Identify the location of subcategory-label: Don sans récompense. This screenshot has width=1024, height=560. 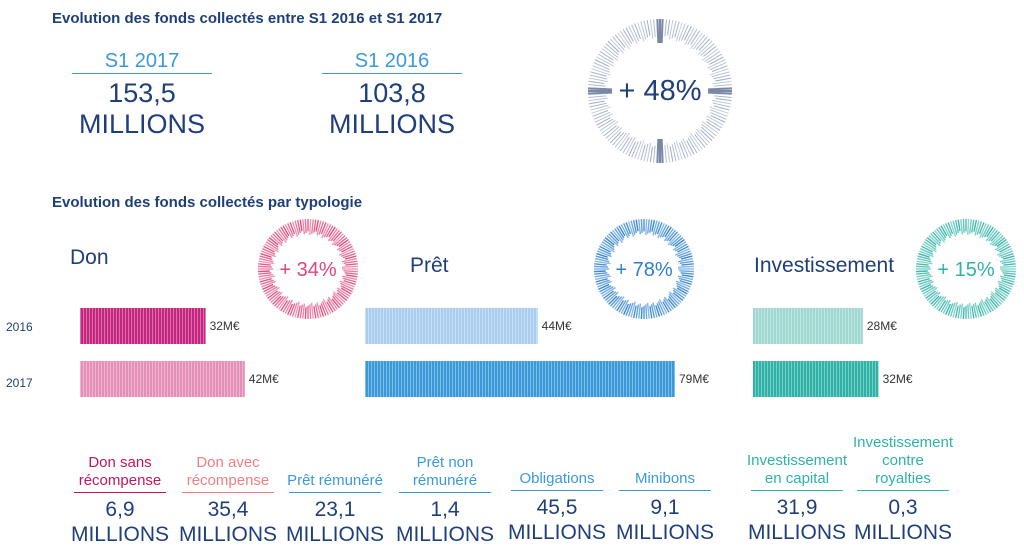
(120, 471).